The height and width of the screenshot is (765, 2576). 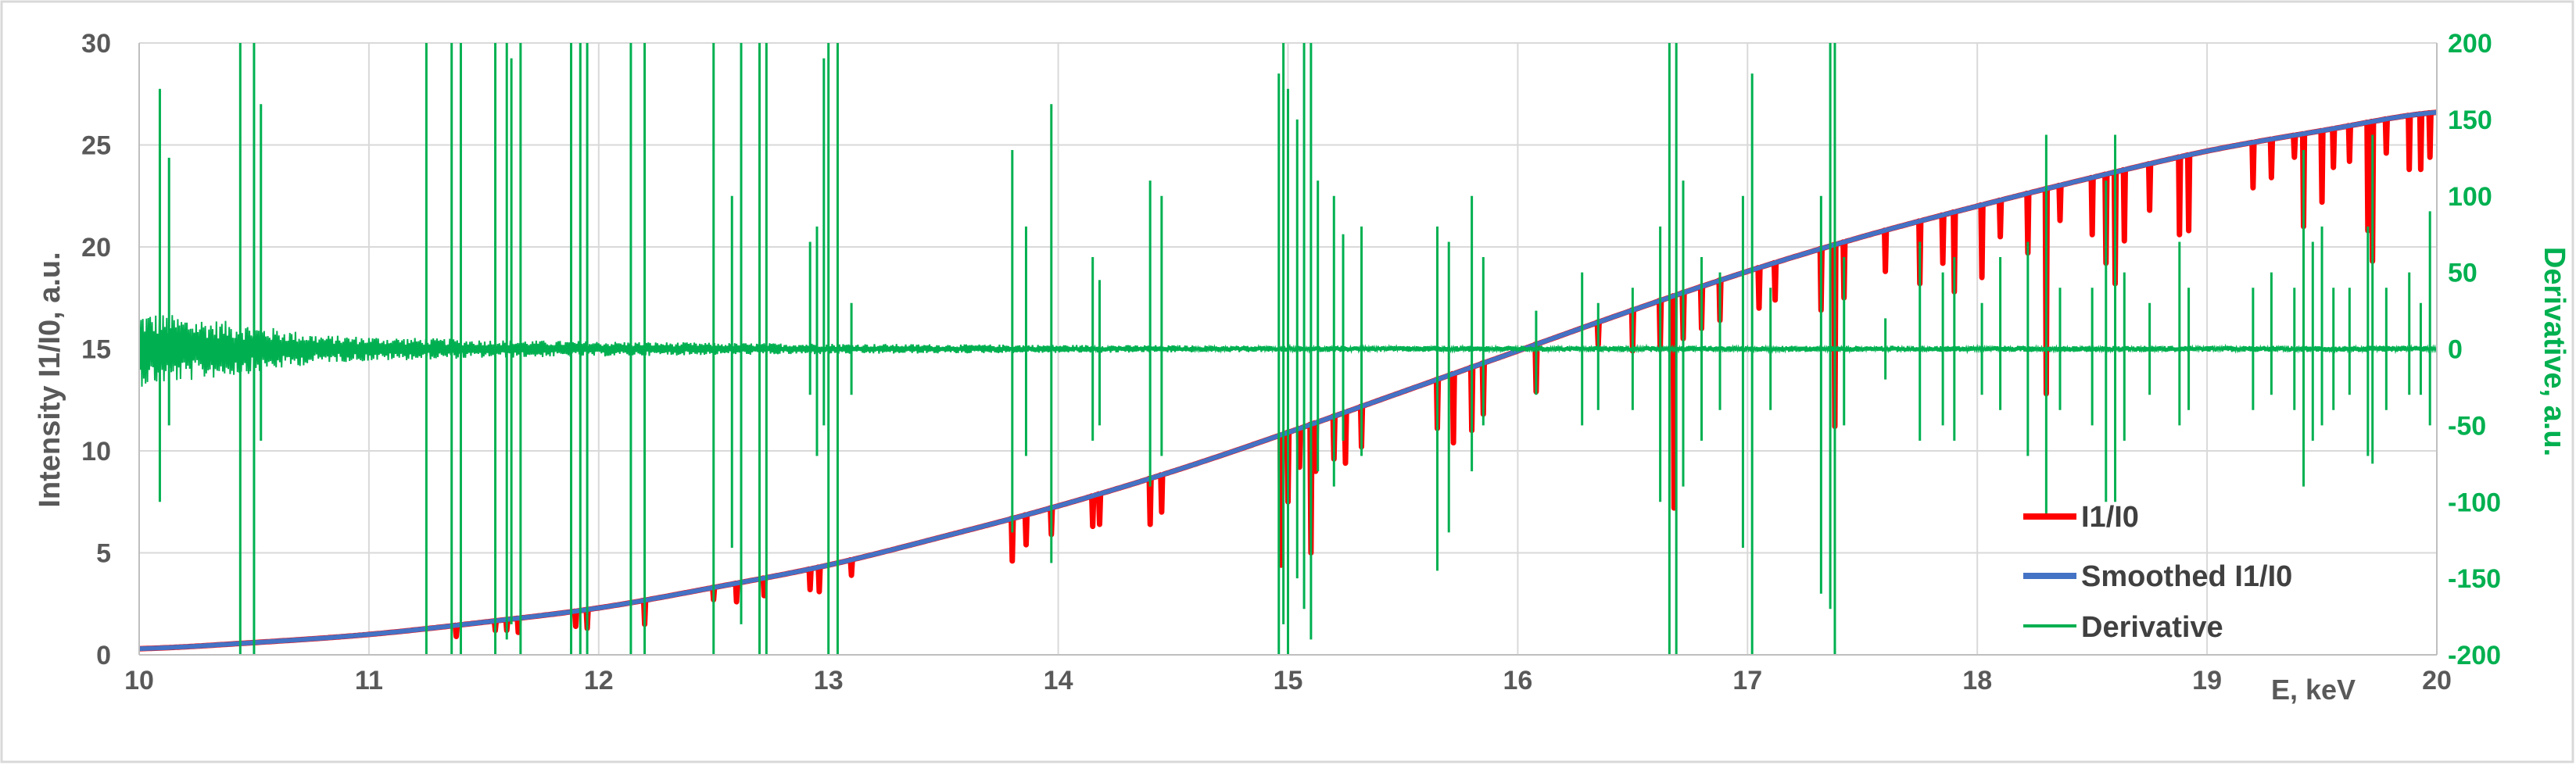 What do you see at coordinates (2474, 579) in the screenshot?
I see `y-tick-label-right: -150` at bounding box center [2474, 579].